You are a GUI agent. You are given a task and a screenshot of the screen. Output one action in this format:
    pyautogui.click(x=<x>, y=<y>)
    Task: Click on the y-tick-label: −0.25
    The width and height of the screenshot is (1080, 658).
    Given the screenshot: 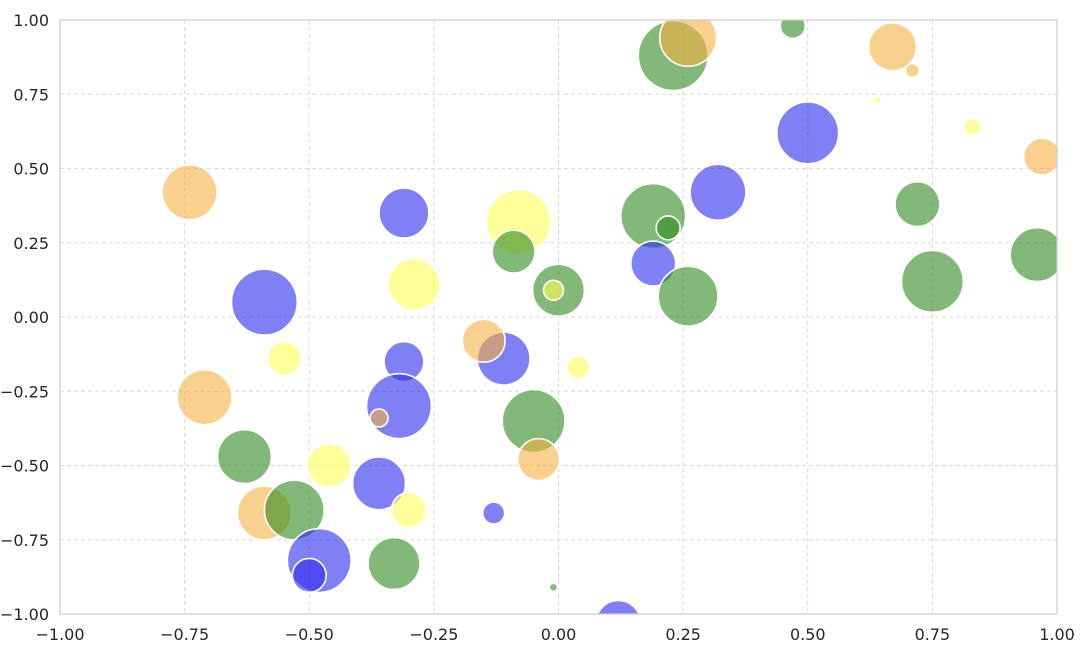 What is the action you would take?
    pyautogui.click(x=24, y=391)
    